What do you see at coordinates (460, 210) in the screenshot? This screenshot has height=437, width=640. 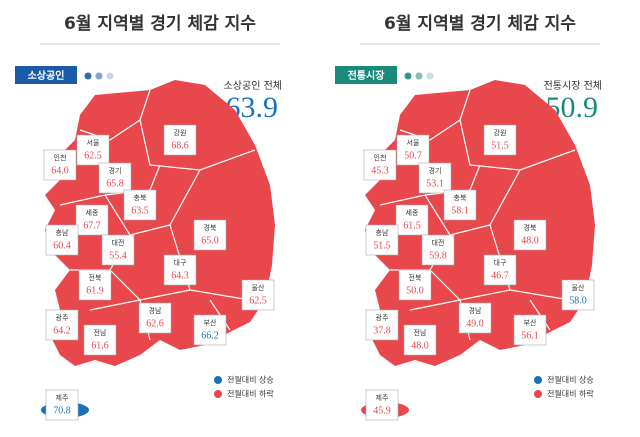 I see `region-value: 58.1` at bounding box center [460, 210].